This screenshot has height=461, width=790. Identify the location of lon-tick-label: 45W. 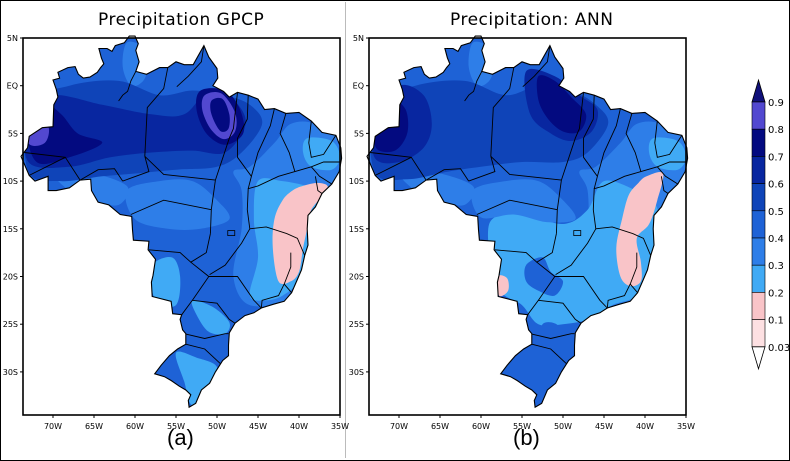
(604, 426).